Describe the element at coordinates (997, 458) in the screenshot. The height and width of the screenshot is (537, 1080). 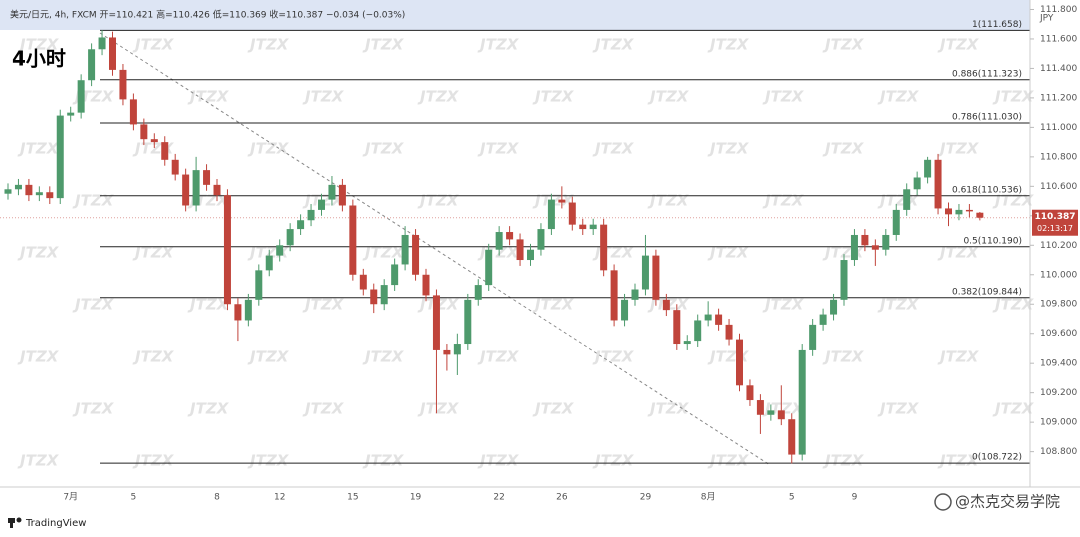
I see `fib-label: 0(108.722)` at that location.